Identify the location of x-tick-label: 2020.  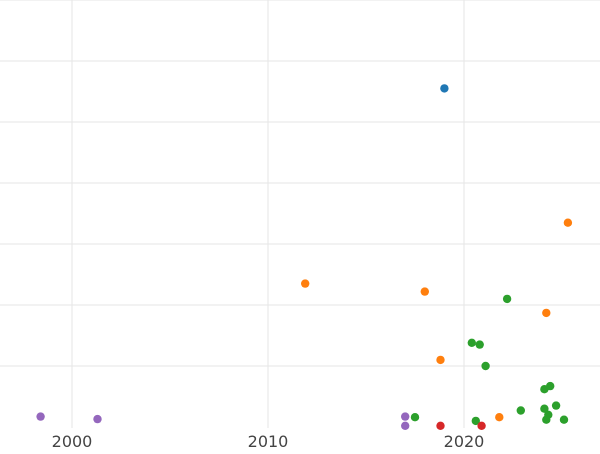
(464, 441).